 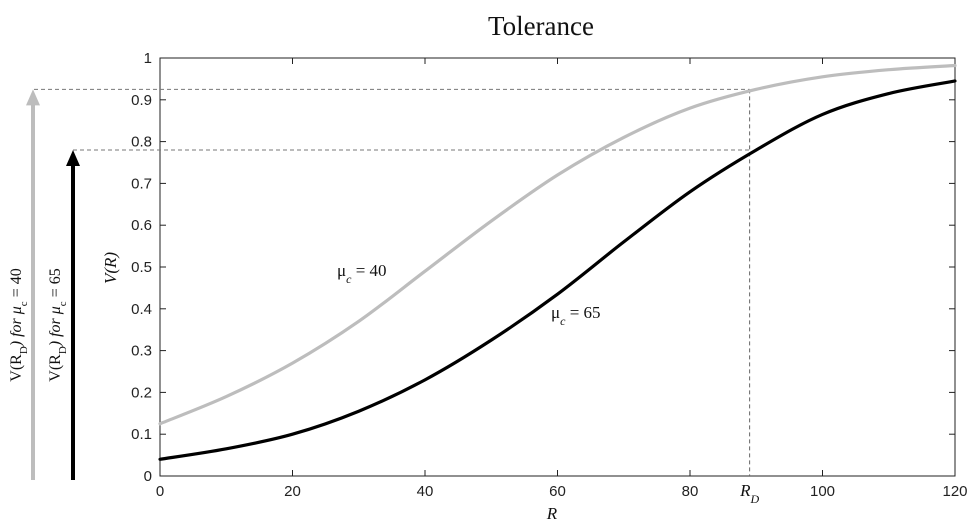 What do you see at coordinates (110, 268) in the screenshot?
I see `y-axis-label: V(R)` at bounding box center [110, 268].